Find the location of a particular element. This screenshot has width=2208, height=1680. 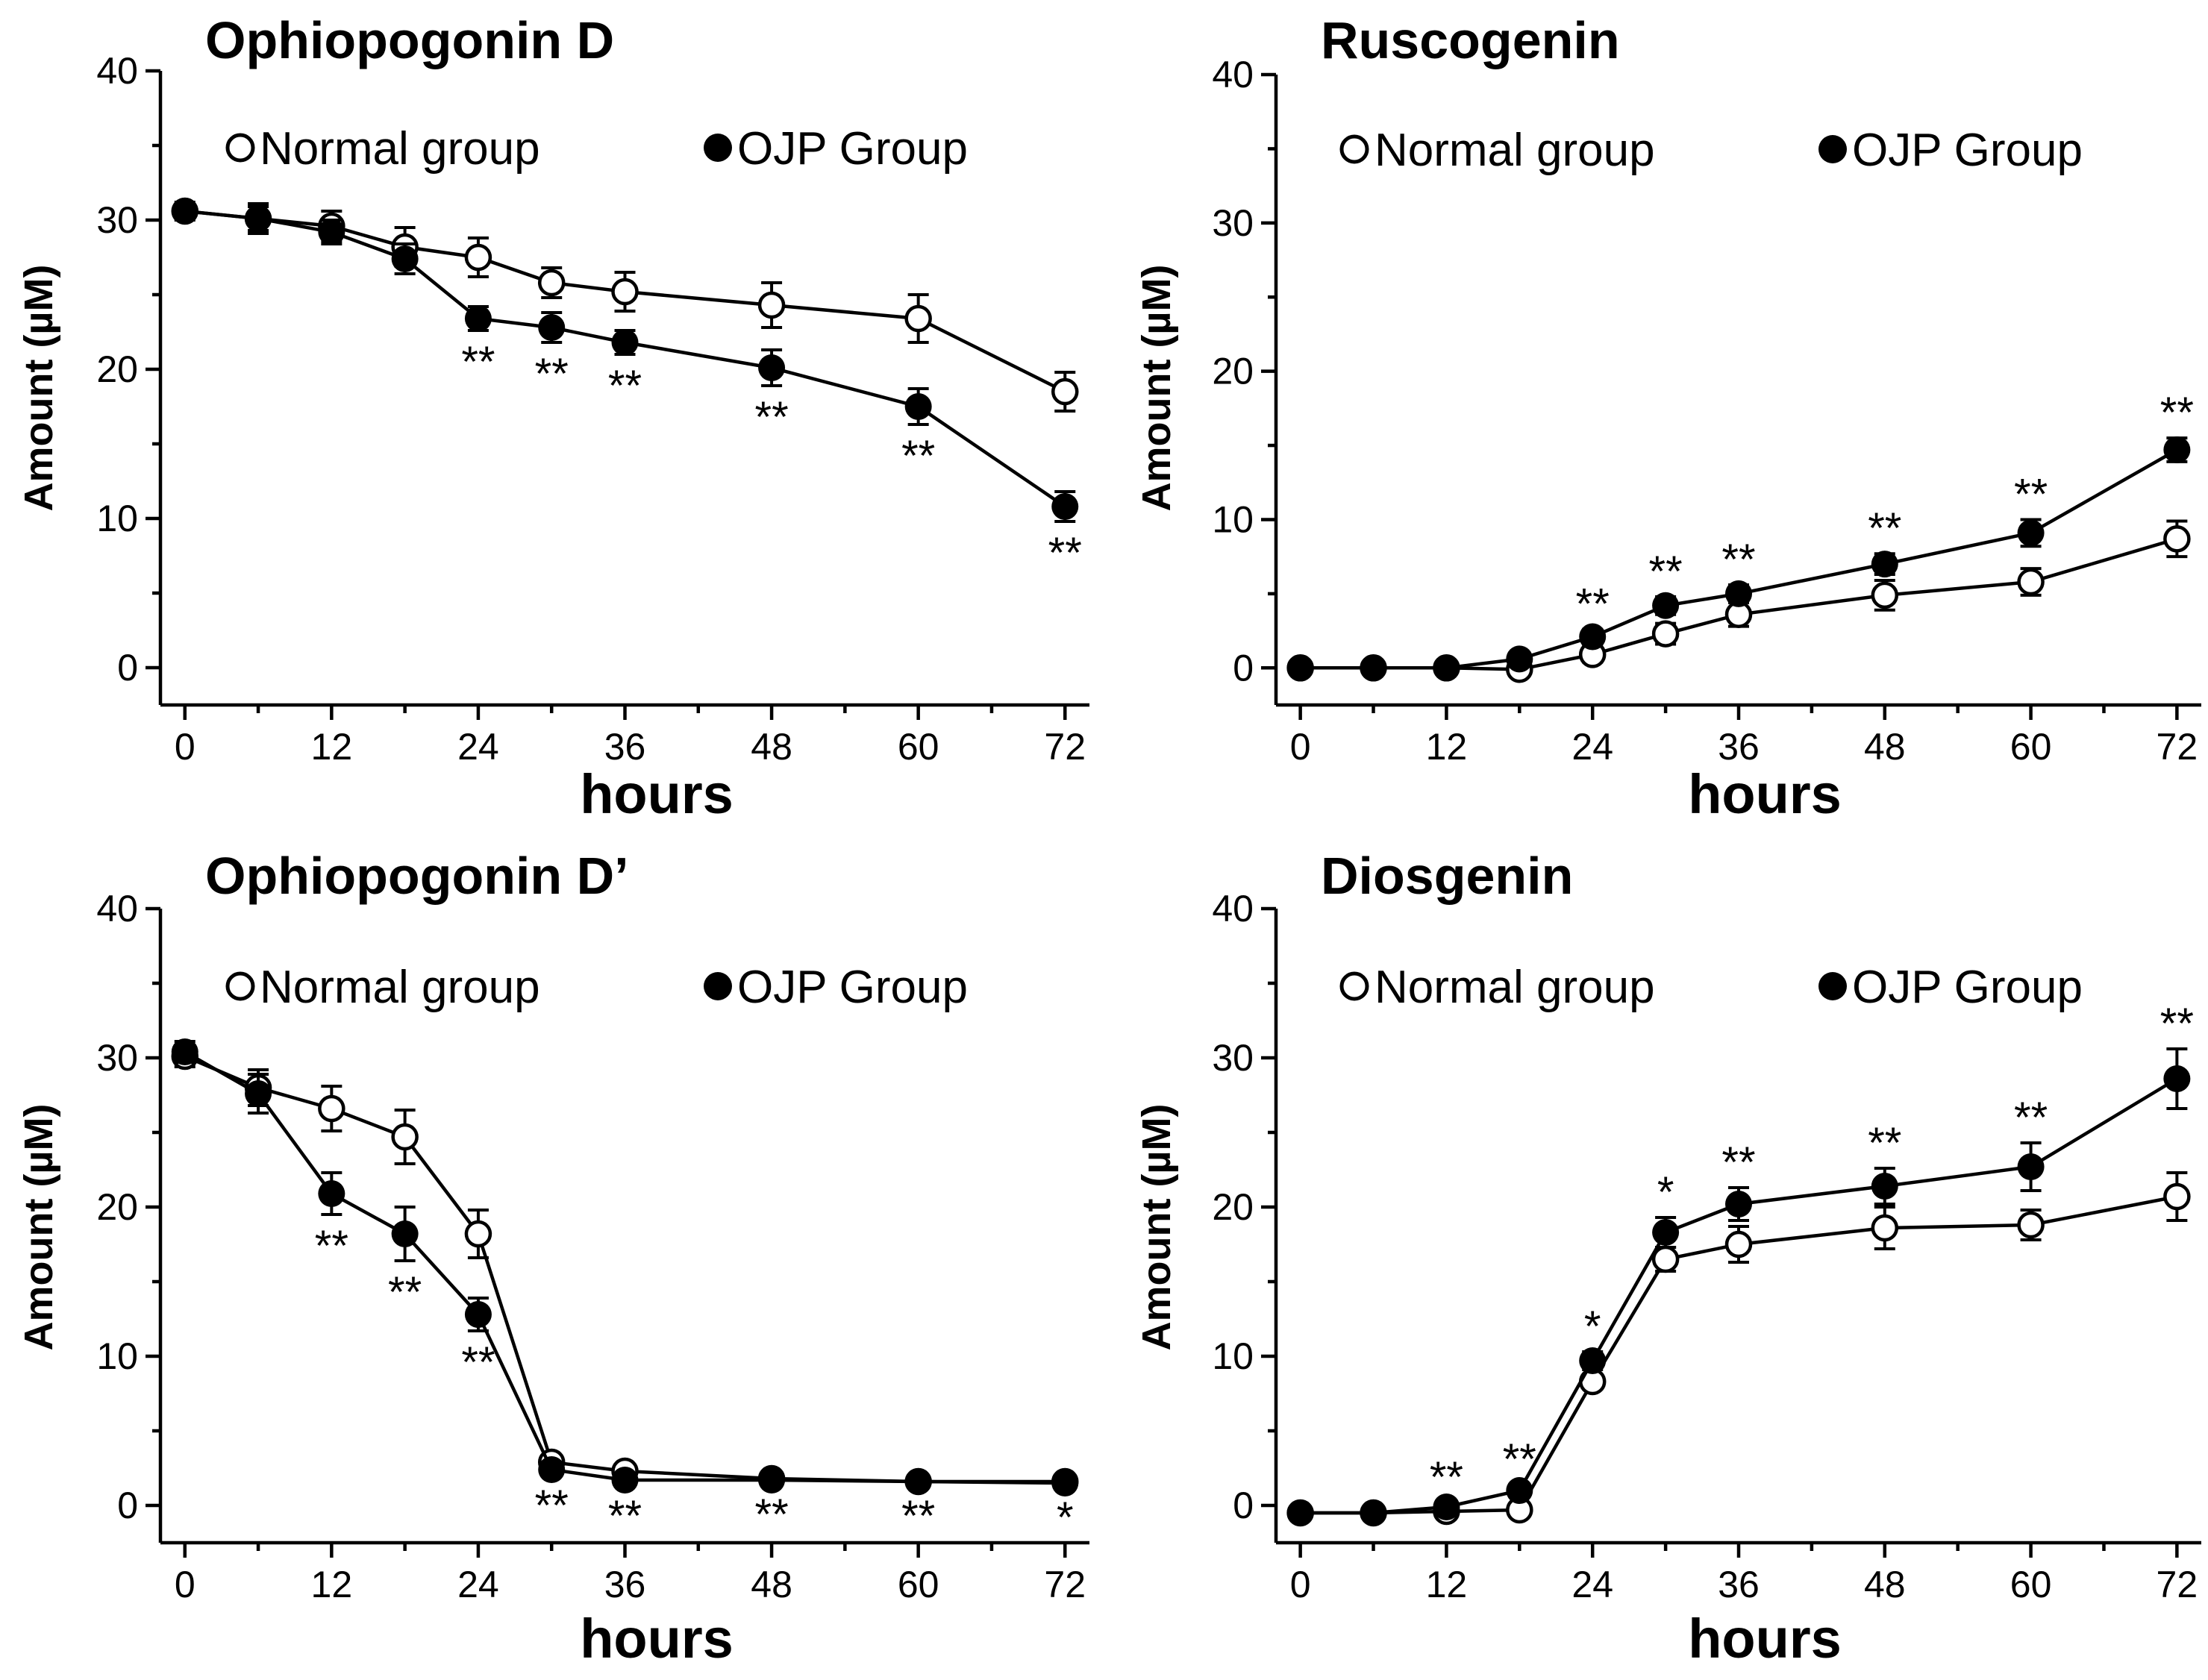

y-axis-label: Amount (µM) is located at coordinates (1157, 1226).